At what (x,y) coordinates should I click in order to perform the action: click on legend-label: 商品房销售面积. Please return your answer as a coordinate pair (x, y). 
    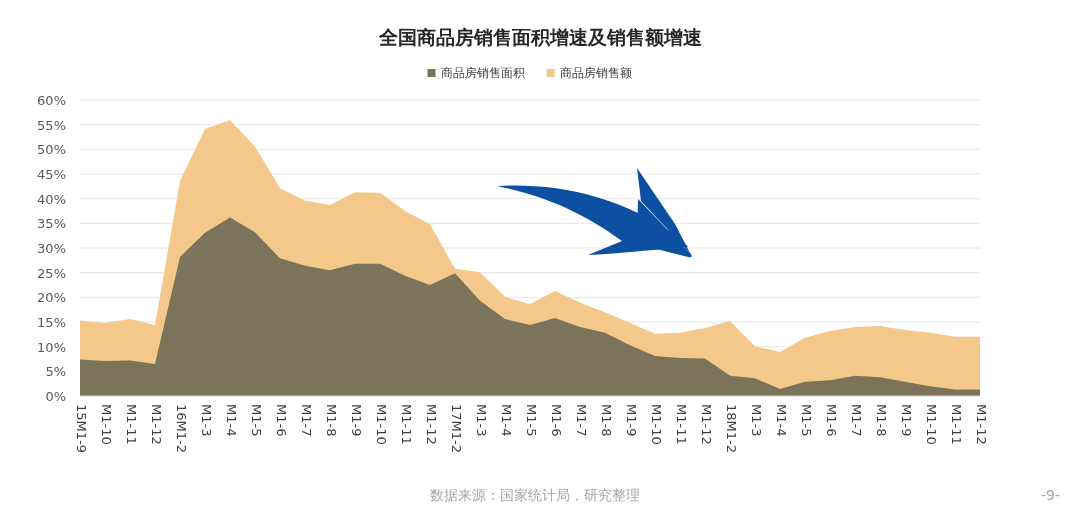
    Looking at the image, I should click on (482, 73).